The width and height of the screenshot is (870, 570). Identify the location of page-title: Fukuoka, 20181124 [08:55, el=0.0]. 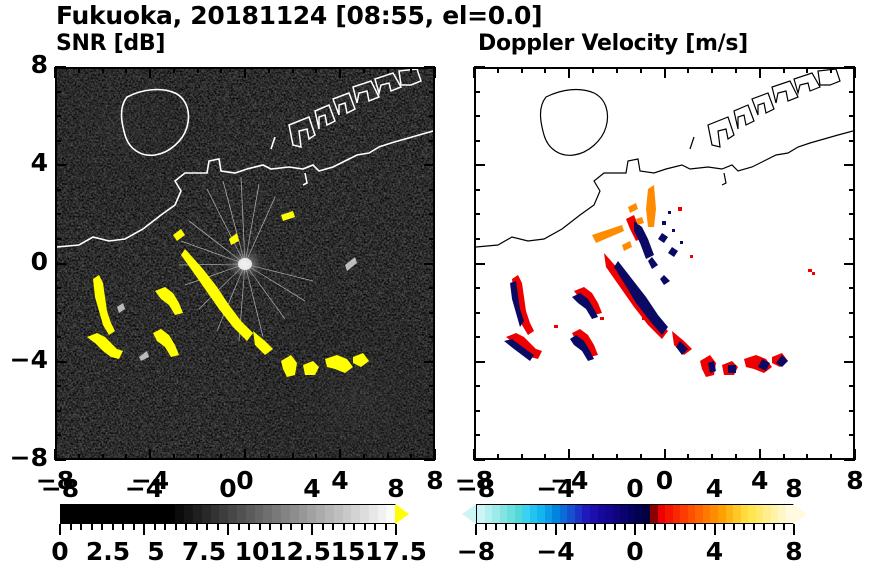
(299, 15).